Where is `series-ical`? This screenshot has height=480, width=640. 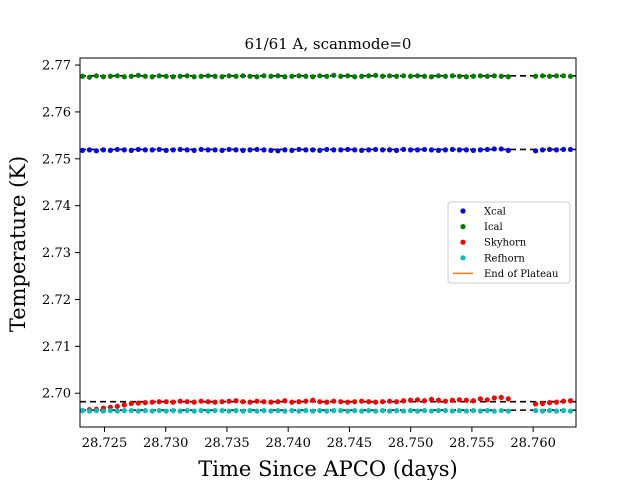 series-ical is located at coordinates (326, 76).